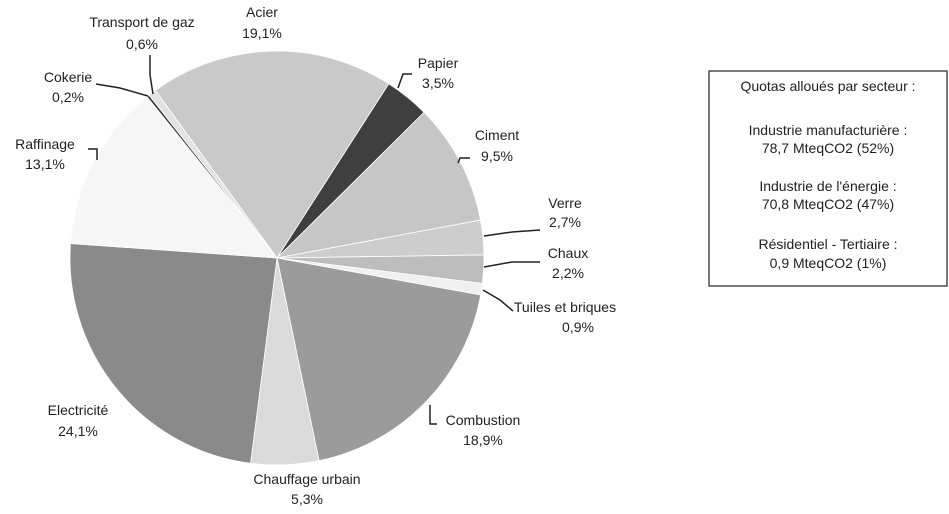 The width and height of the screenshot is (949, 514). Describe the element at coordinates (307, 499) in the screenshot. I see `slice-value-label: 5,3%` at that location.